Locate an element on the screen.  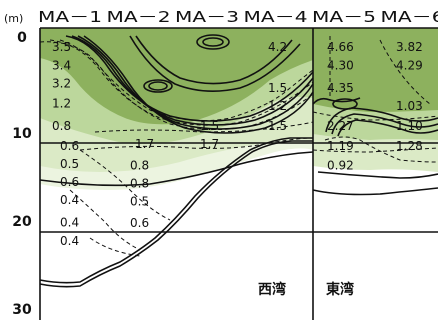
value-label: 0.92 is located at coordinates (340, 166).